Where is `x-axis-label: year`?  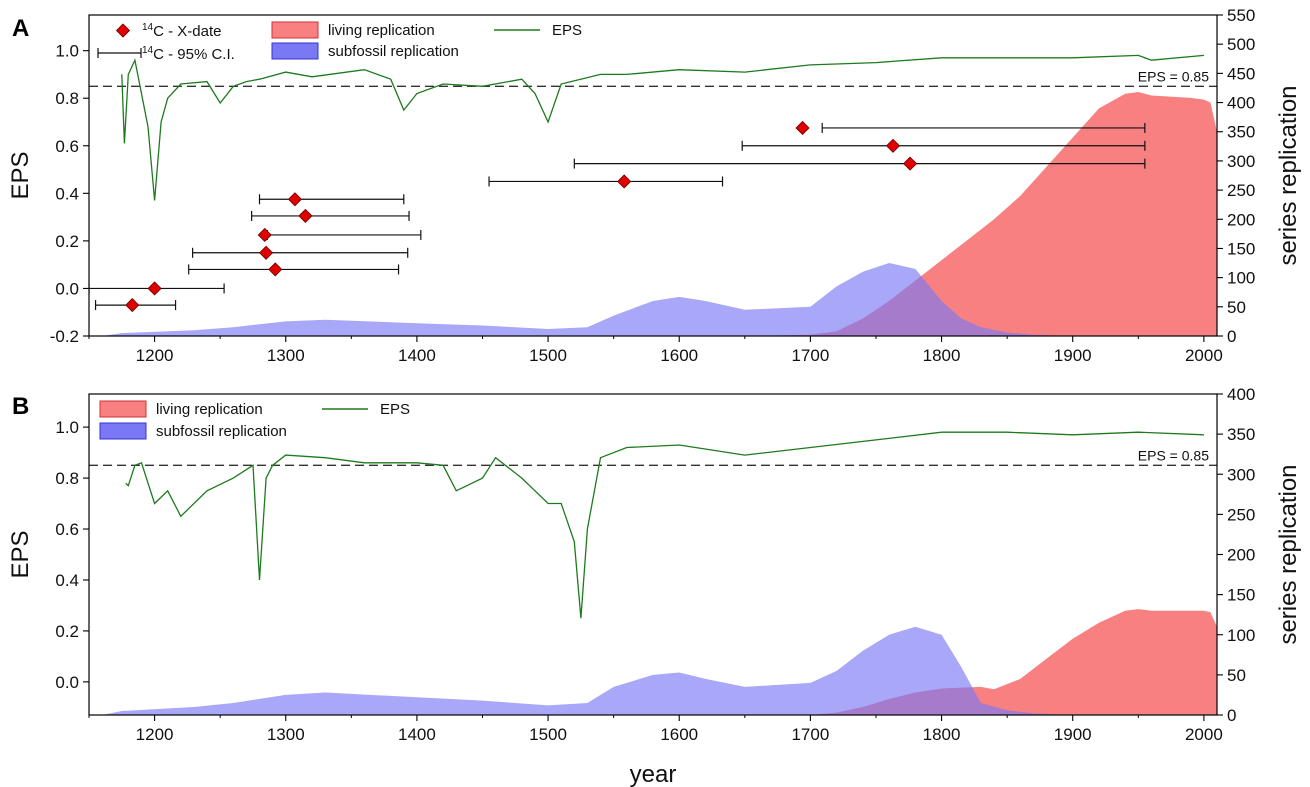 x-axis-label: year is located at coordinates (653, 774).